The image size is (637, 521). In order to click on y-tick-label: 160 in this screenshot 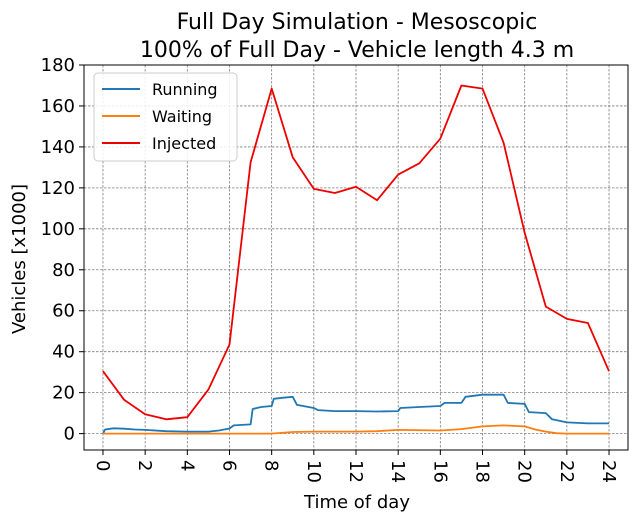, I will do `click(58, 106)`.